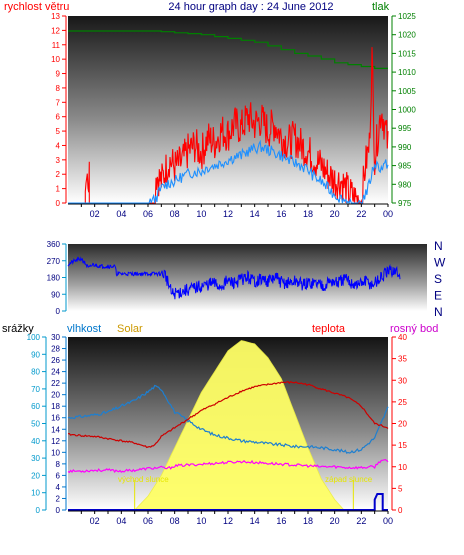  I want to click on rain-tick-label: 70, so click(35, 389).